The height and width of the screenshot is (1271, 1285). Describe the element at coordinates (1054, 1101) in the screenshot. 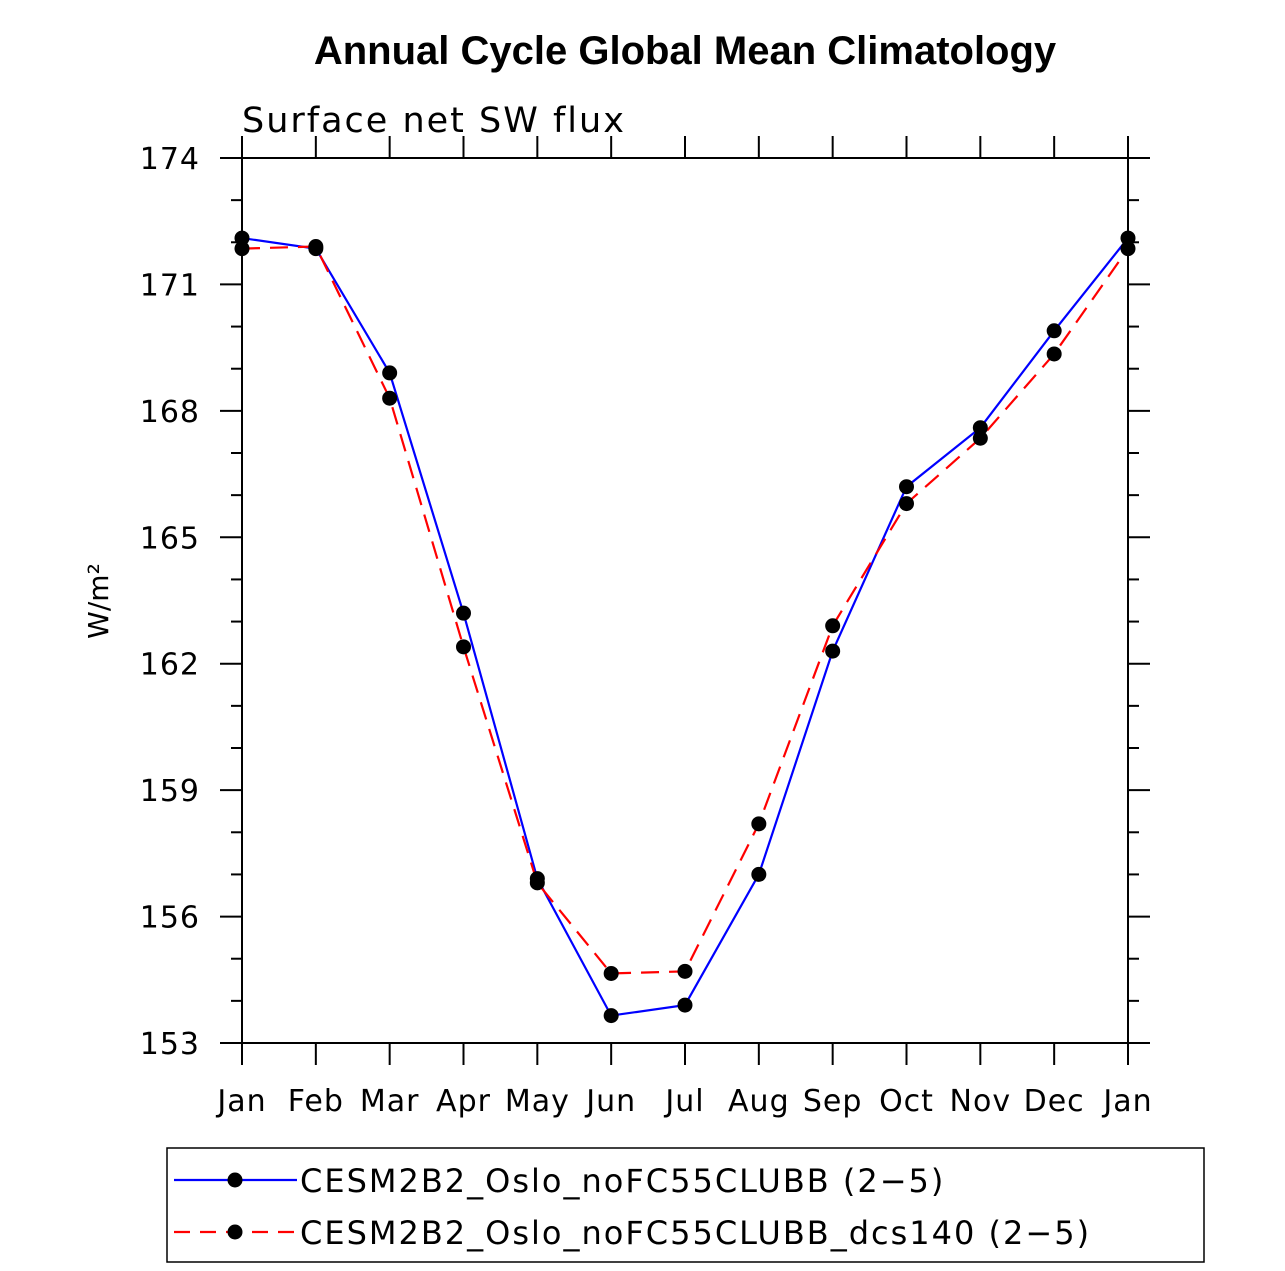

I see `x-tick-label: Dec` at that location.